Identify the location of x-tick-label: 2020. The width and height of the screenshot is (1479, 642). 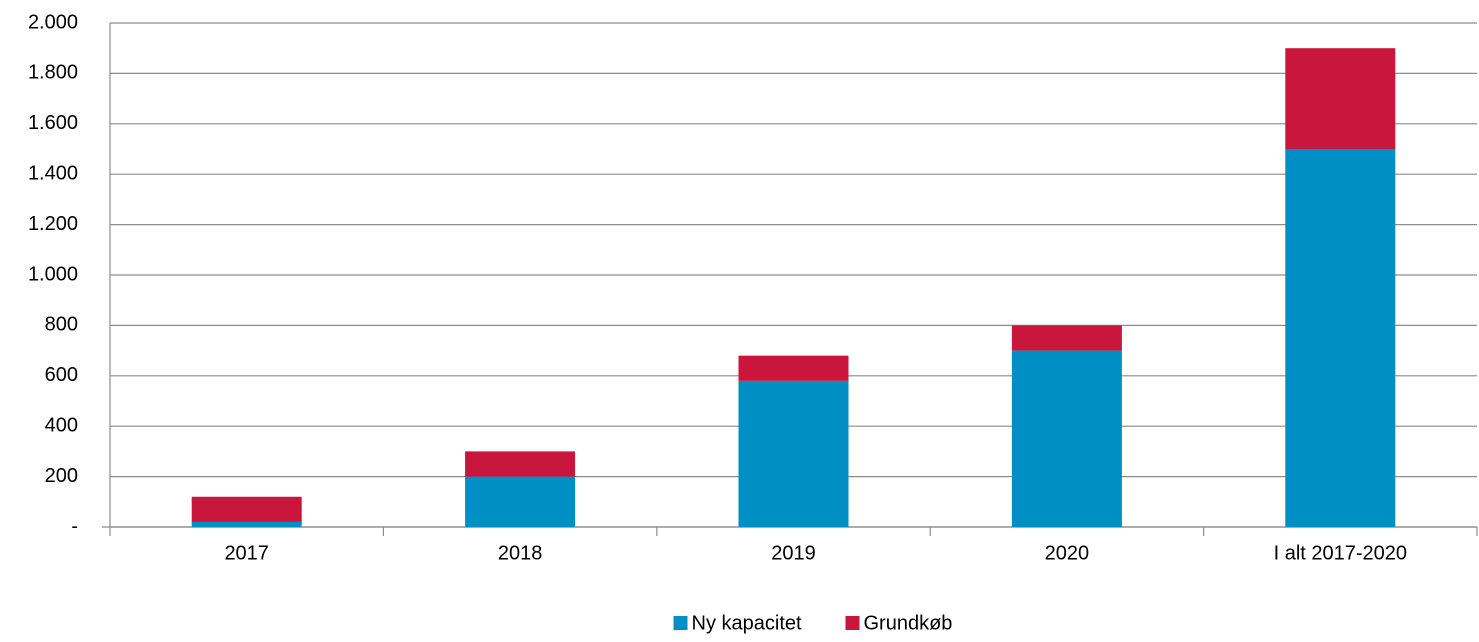
(1067, 553).